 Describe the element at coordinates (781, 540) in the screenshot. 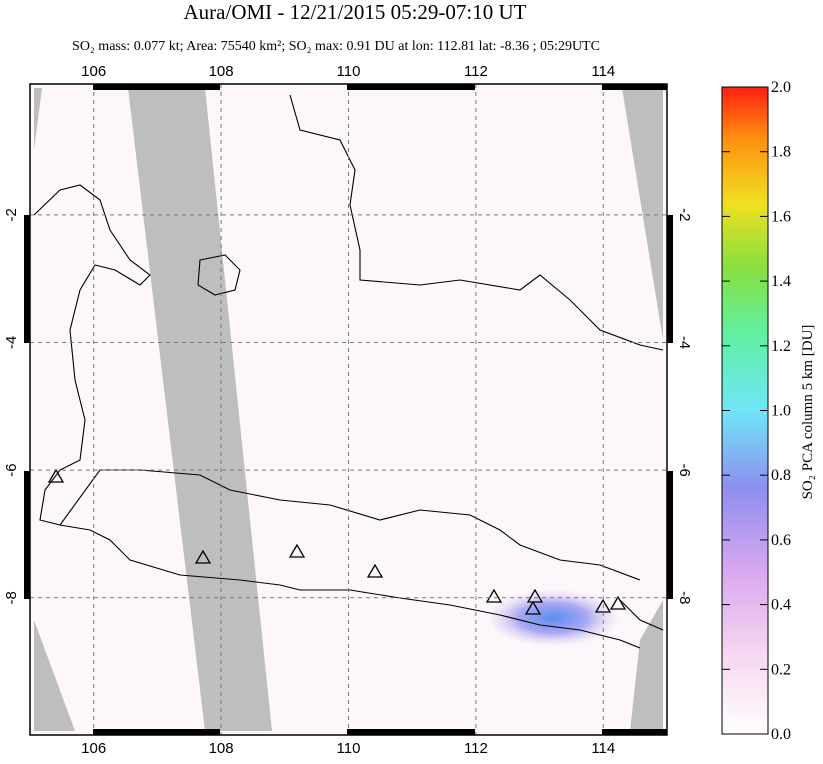

I see `colorbar-tick-label: 0.6` at that location.